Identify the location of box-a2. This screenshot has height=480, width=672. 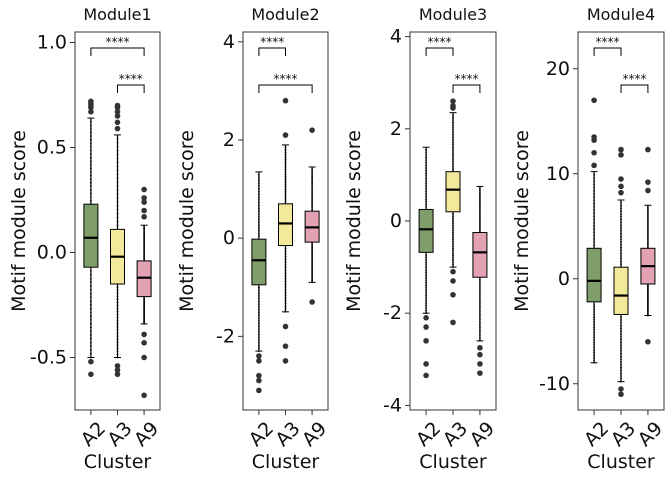
(426, 262).